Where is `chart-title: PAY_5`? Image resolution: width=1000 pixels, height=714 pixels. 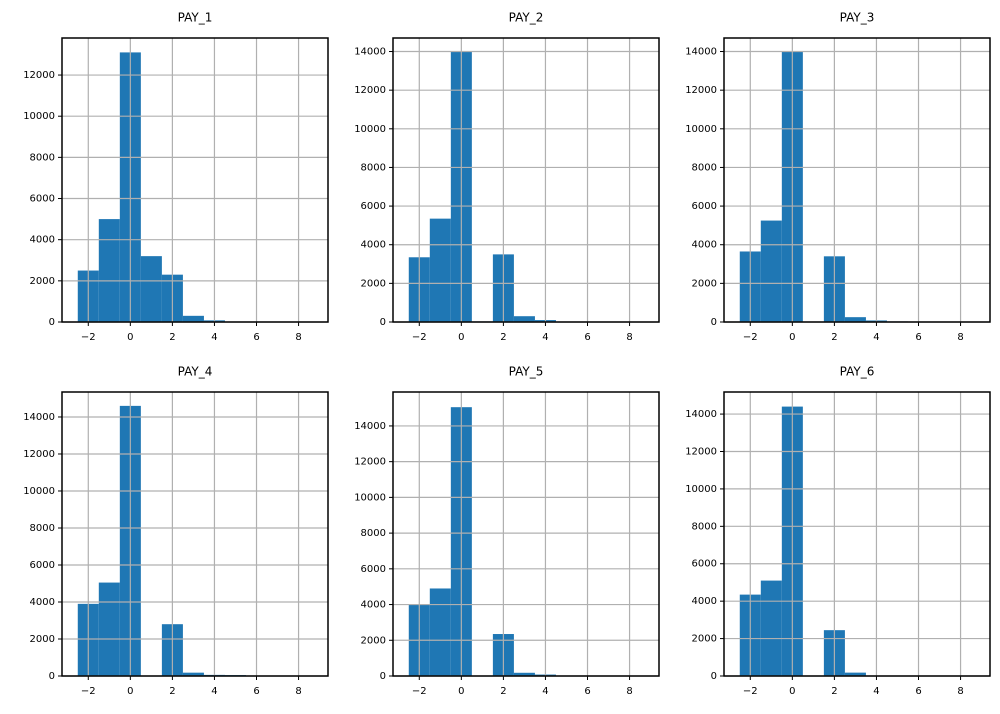 chart-title: PAY_5 is located at coordinates (526, 372).